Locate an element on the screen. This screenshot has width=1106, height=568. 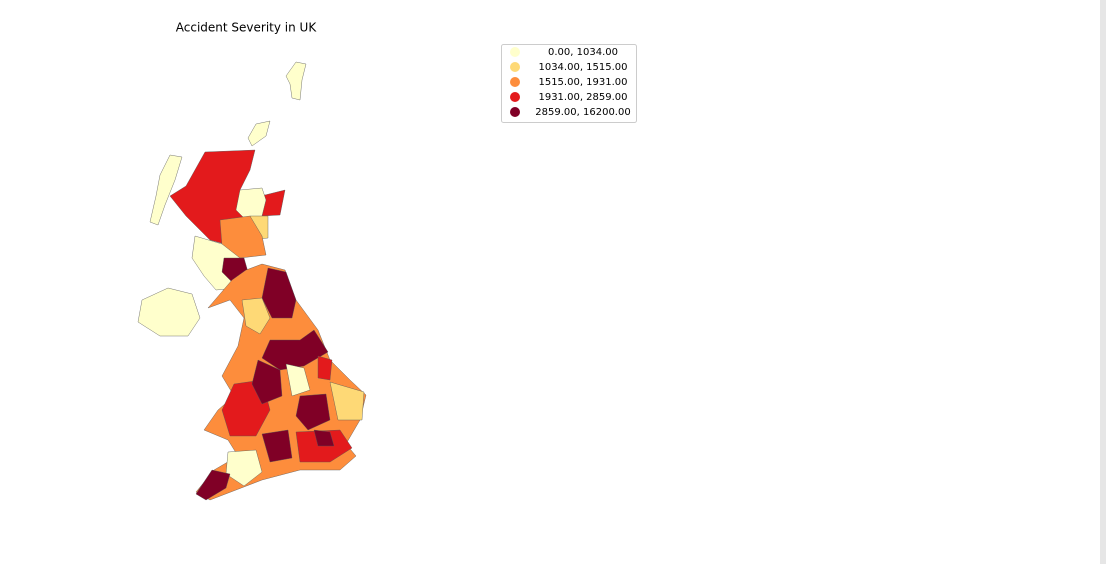
east-midlands is located at coordinates (313, 412).